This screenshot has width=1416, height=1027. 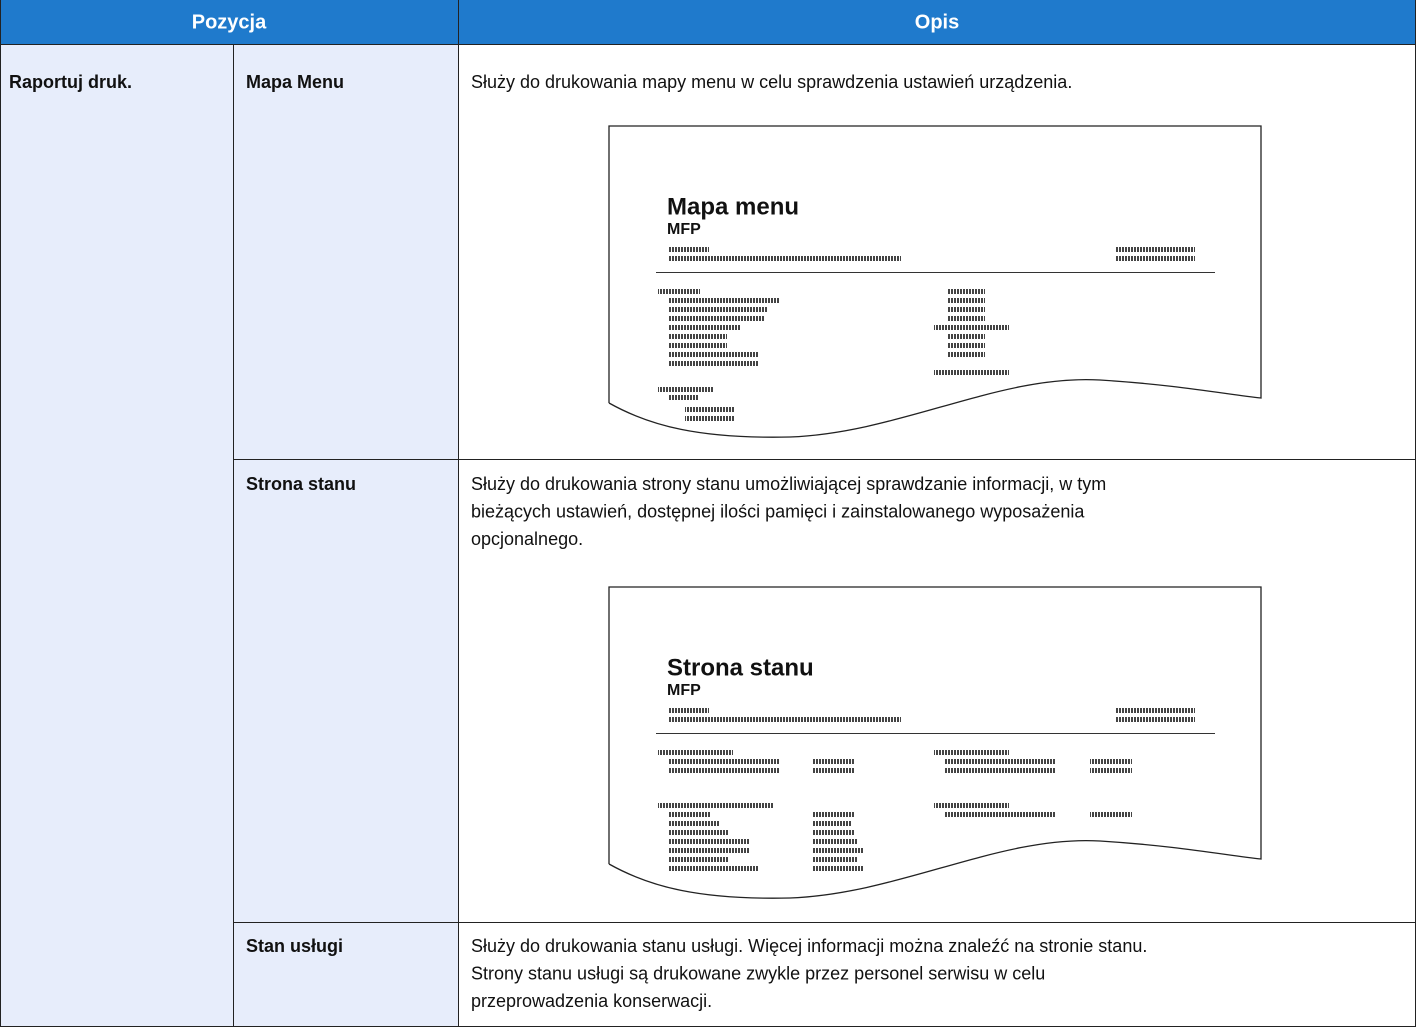 What do you see at coordinates (733, 206) in the screenshot?
I see `paper-title: Mapa menu` at bounding box center [733, 206].